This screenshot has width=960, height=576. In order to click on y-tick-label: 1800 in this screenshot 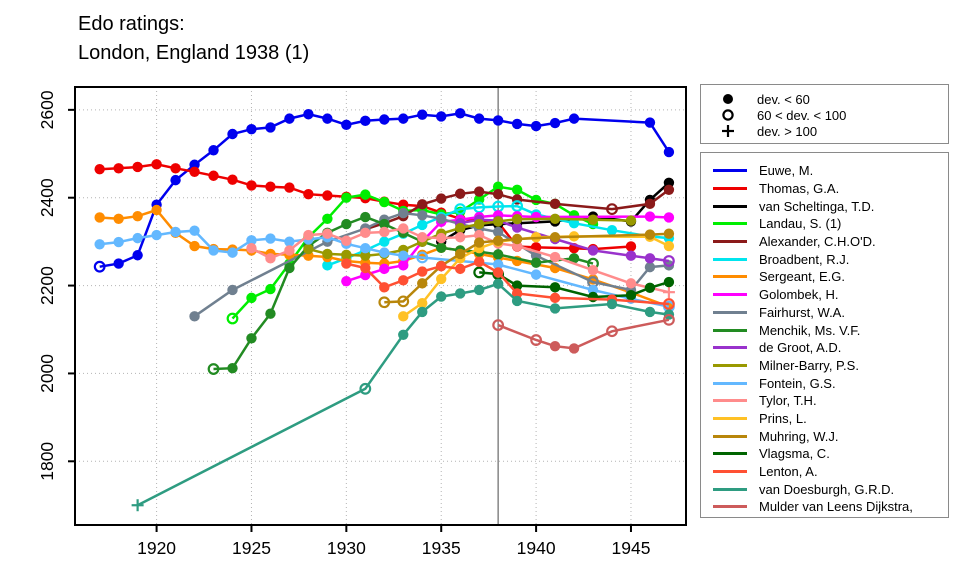, I will do `click(47, 461)`.